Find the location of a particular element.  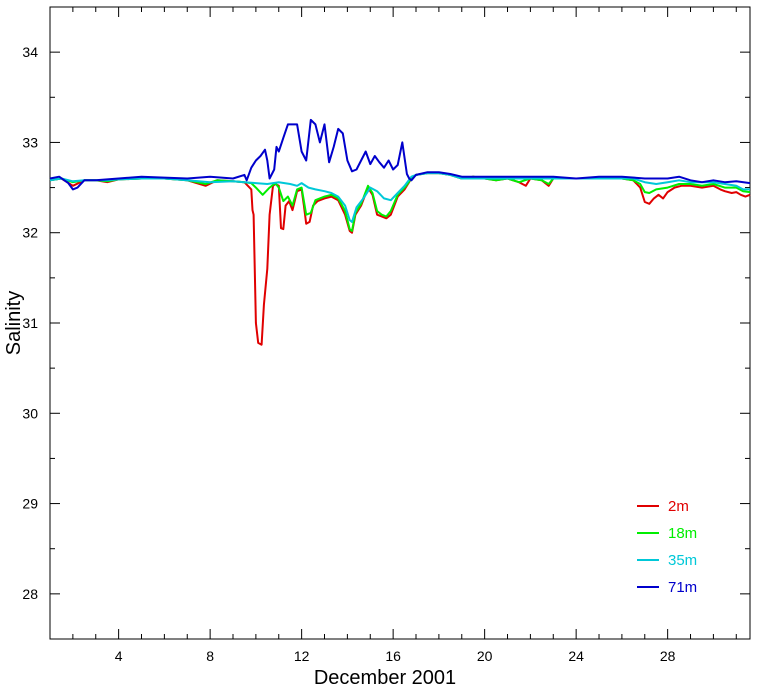

x-tick-label: 8 is located at coordinates (210, 656).